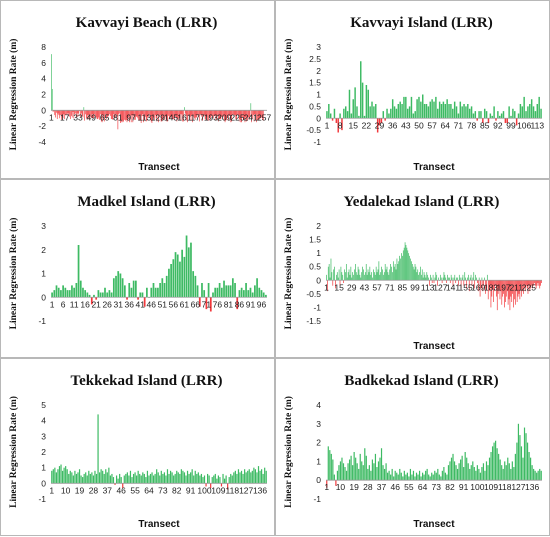  Describe the element at coordinates (149, 490) in the screenshot. I see `x-tick-label: 64` at that location.